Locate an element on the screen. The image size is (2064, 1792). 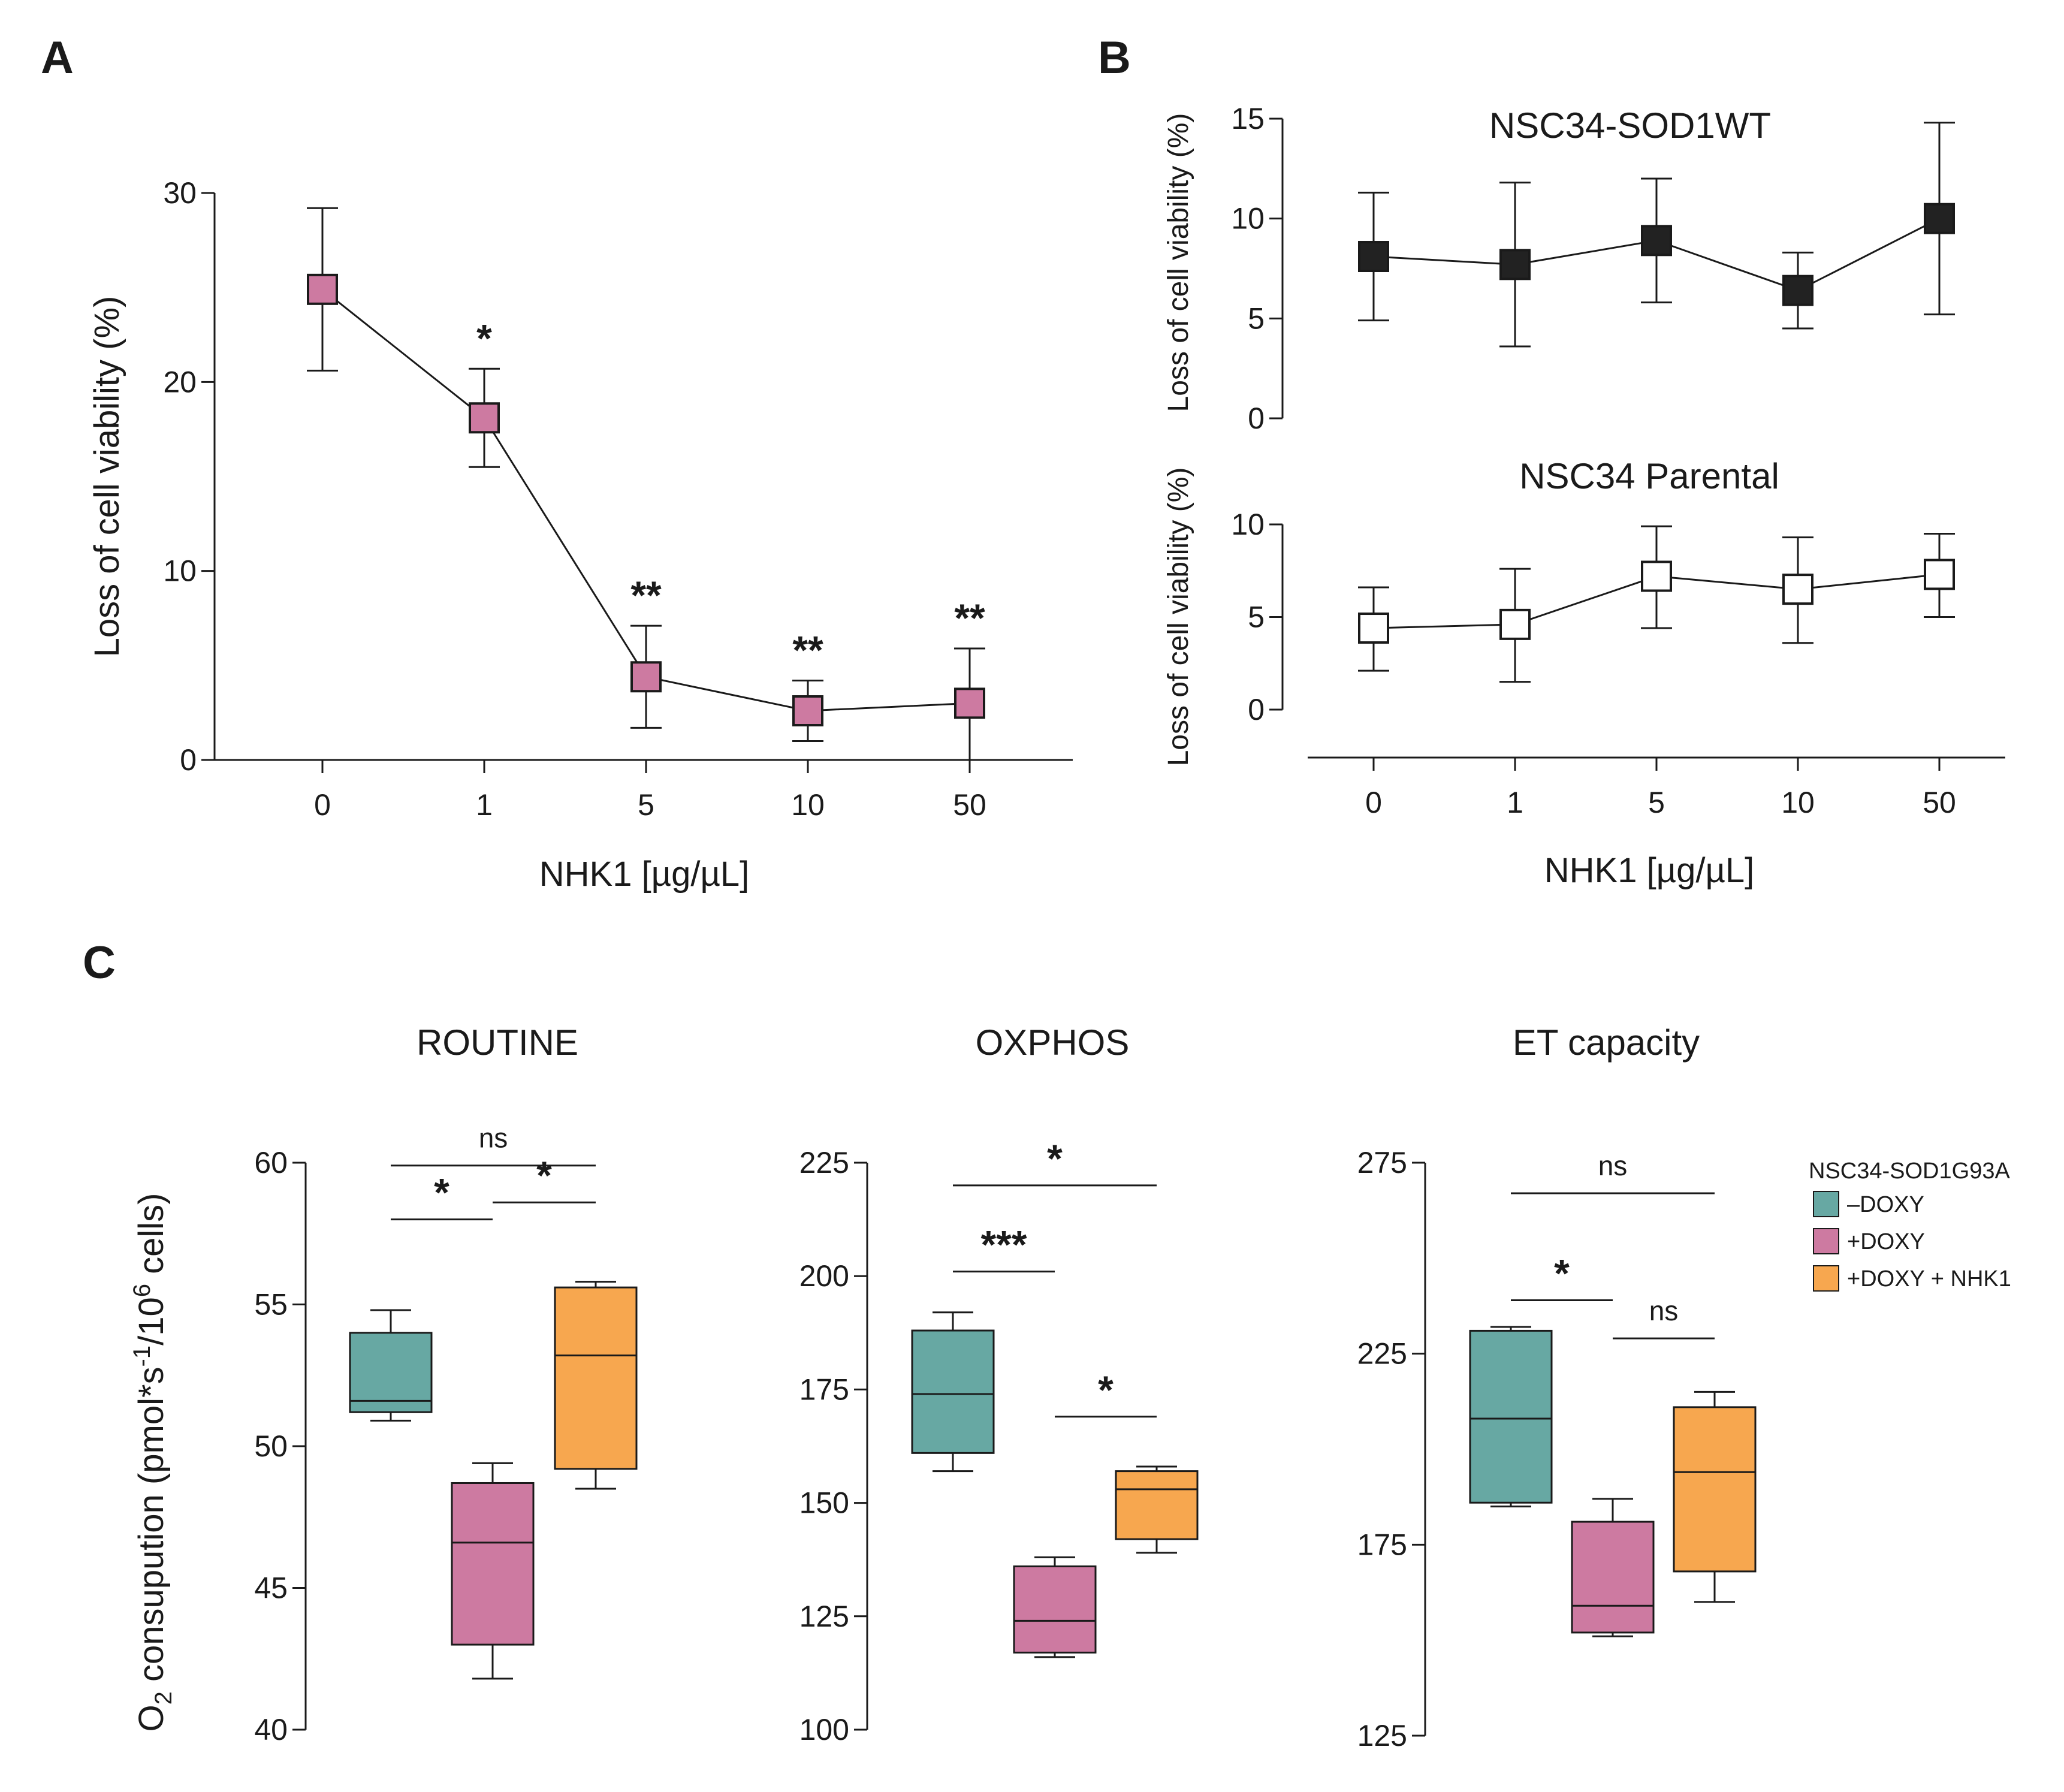
bb-xtick-label: 50 is located at coordinates (1939, 802).